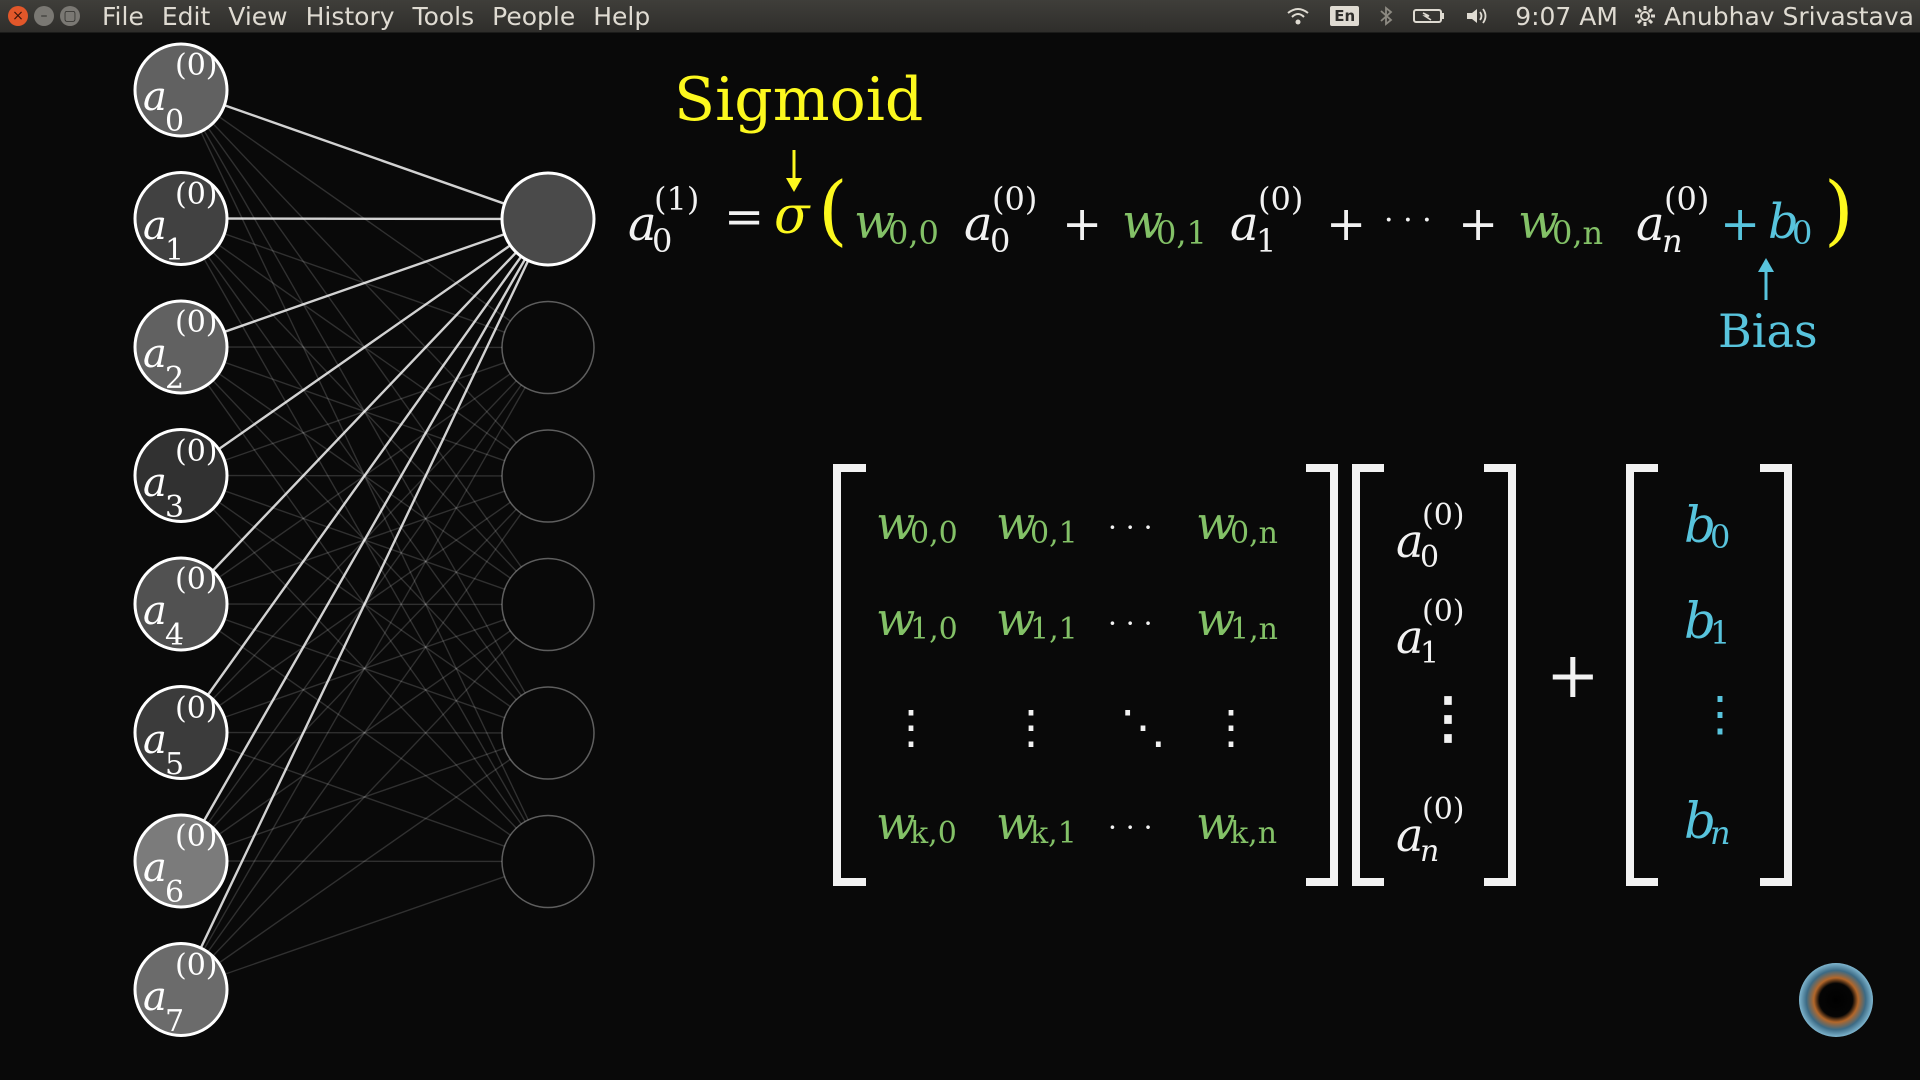 Image resolution: width=1920 pixels, height=1080 pixels. Describe the element at coordinates (1443, 809) in the screenshot. I see `activation-entry-sup-3: (0)` at that location.